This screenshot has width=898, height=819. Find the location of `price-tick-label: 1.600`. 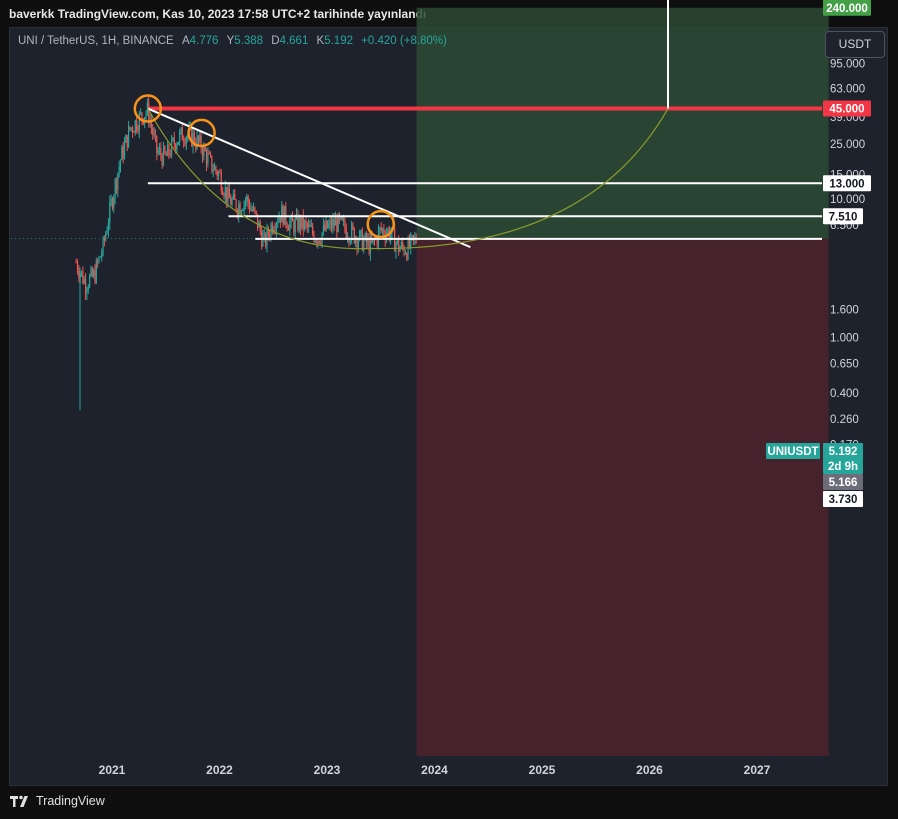

price-tick-label: 1.600 is located at coordinates (844, 310).